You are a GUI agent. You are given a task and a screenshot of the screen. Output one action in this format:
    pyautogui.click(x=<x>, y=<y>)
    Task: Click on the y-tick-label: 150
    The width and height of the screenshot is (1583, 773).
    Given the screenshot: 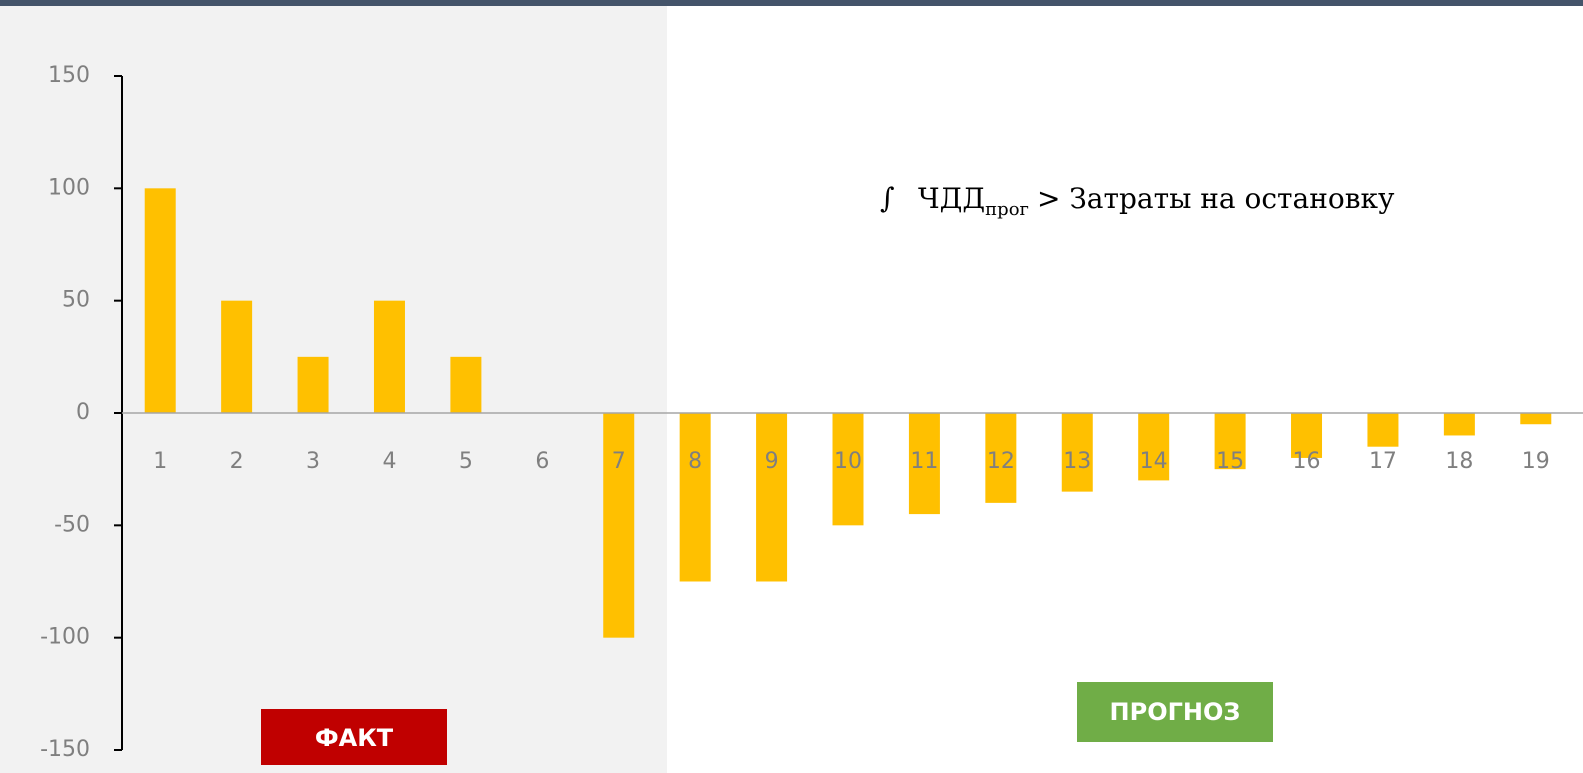 What is the action you would take?
    pyautogui.click(x=69, y=75)
    